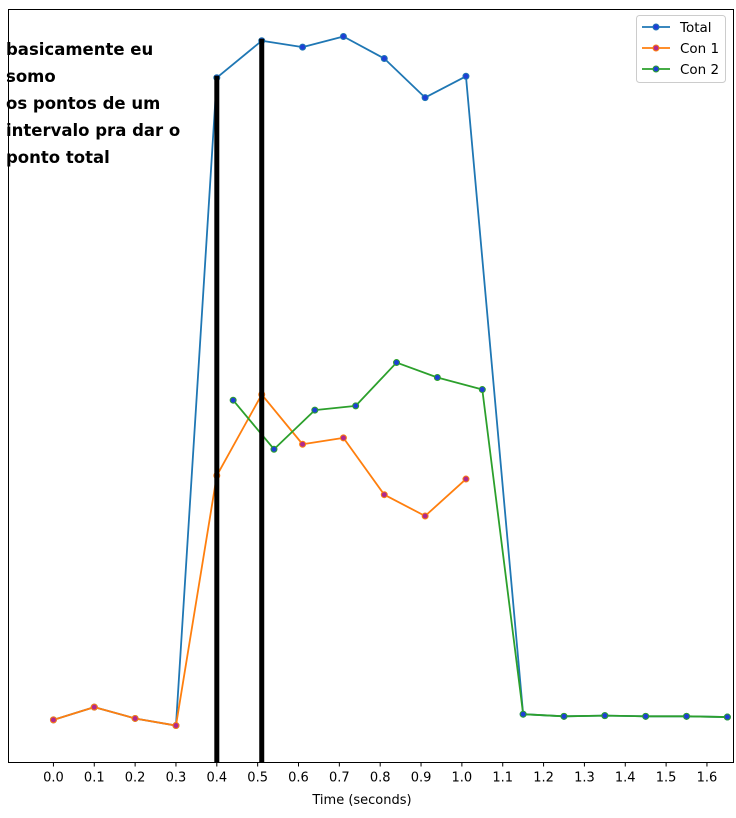 Image resolution: width=736 pixels, height=818 pixels. I want to click on x-tick-label: 0.5, so click(257, 778).